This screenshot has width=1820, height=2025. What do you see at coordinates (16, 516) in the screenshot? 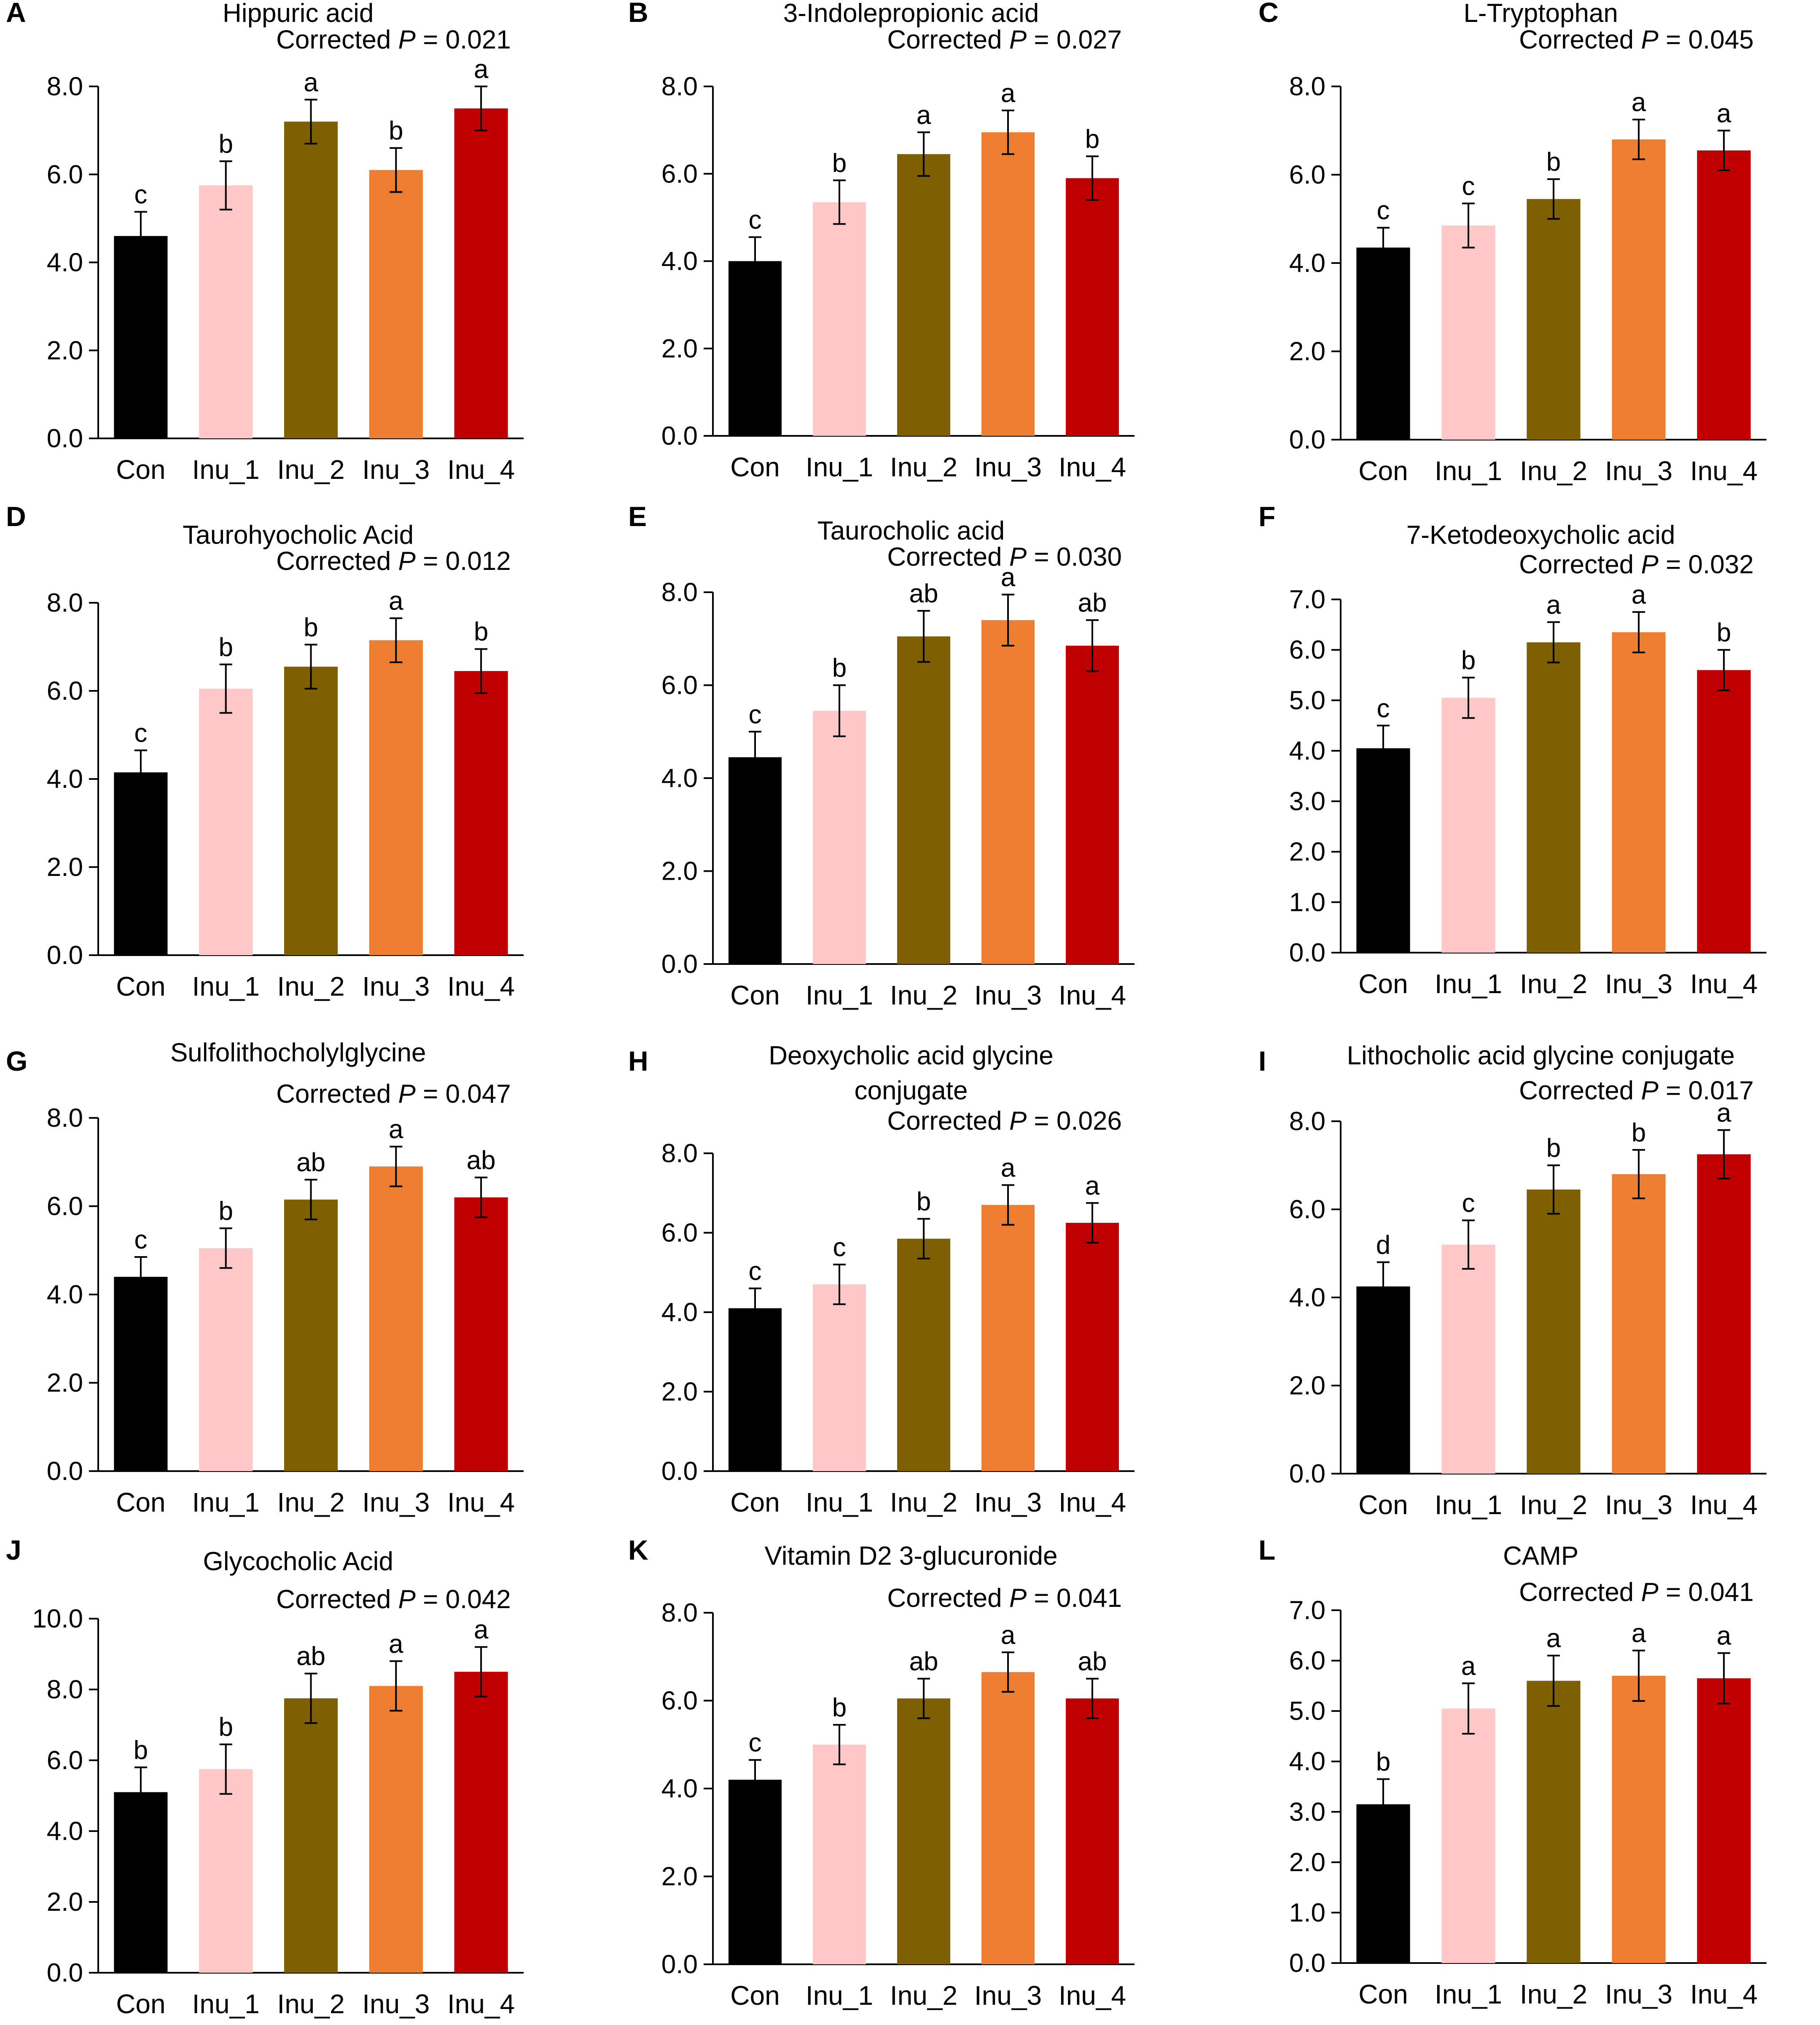
I see `panel-letter: D` at bounding box center [16, 516].